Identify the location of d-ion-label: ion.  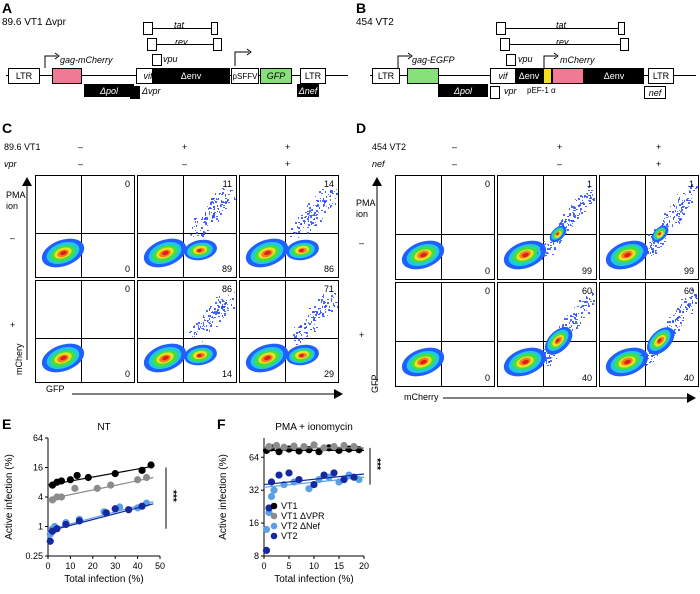
(362, 214).